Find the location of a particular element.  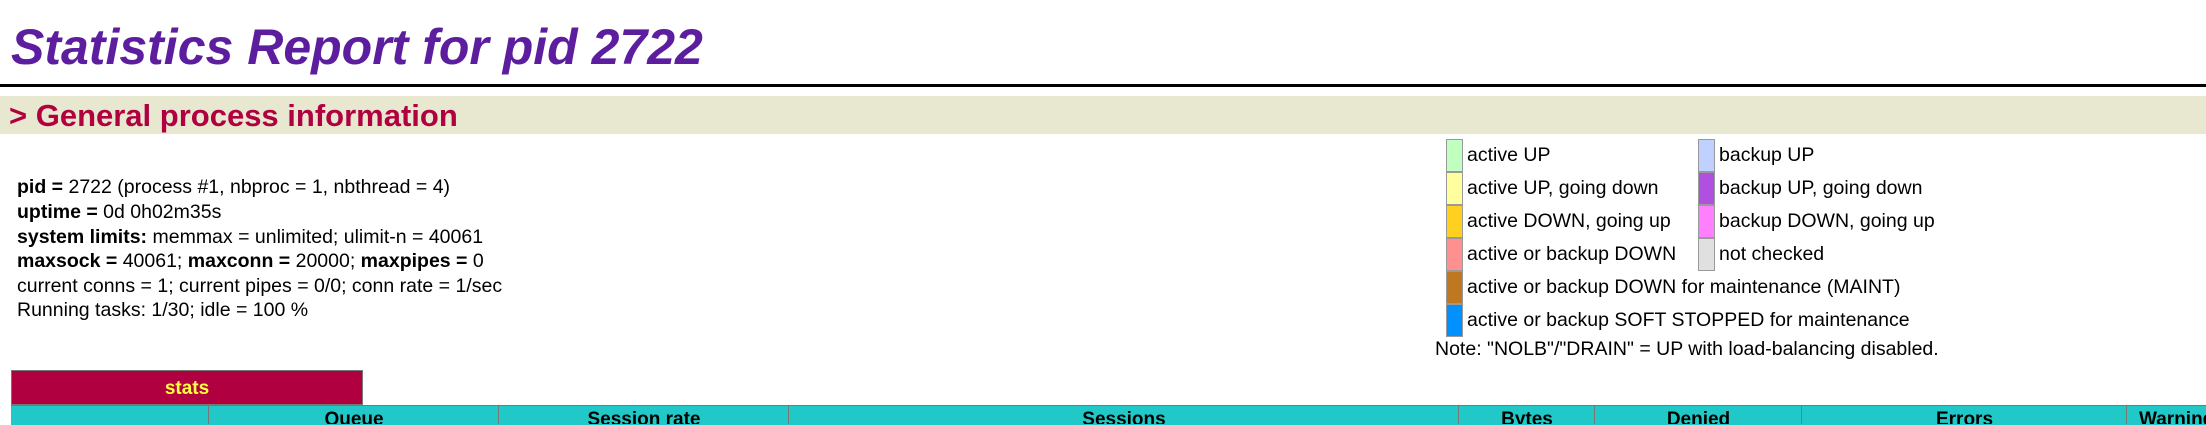

info-text: maxconn = is located at coordinates (241, 261).